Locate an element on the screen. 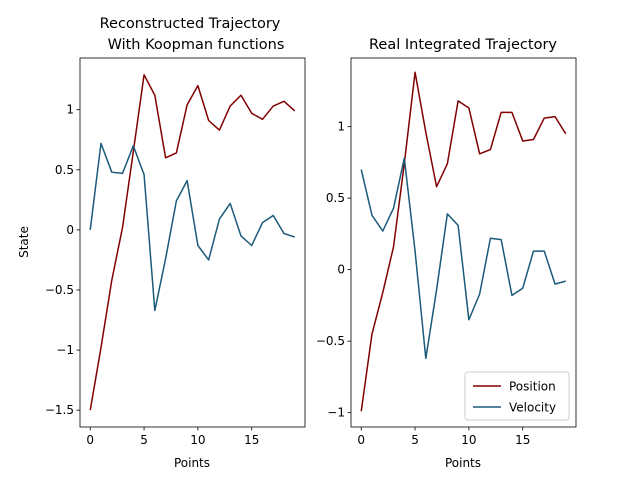 This screenshot has width=640, height=480. right-x-tick-label: 10 is located at coordinates (468, 440).